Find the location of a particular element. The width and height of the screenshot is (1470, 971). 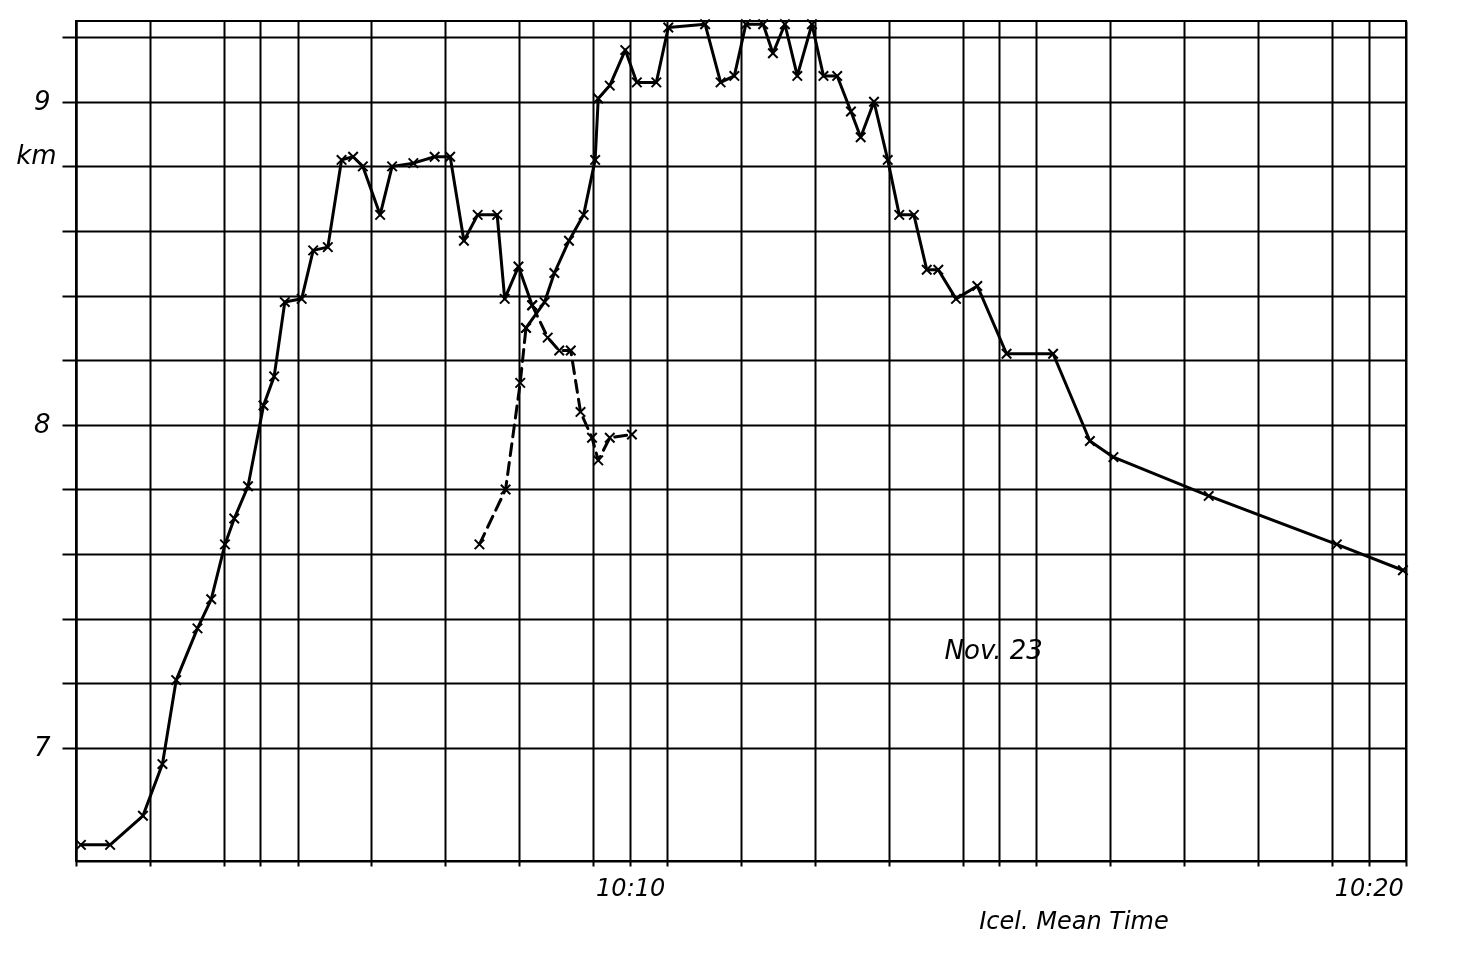

y-tick-label: 7 is located at coordinates (42, 747).